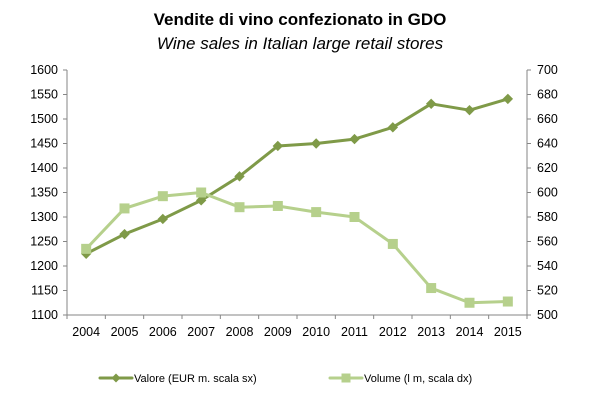  I want to click on data-point-volume-2011, so click(354, 217).